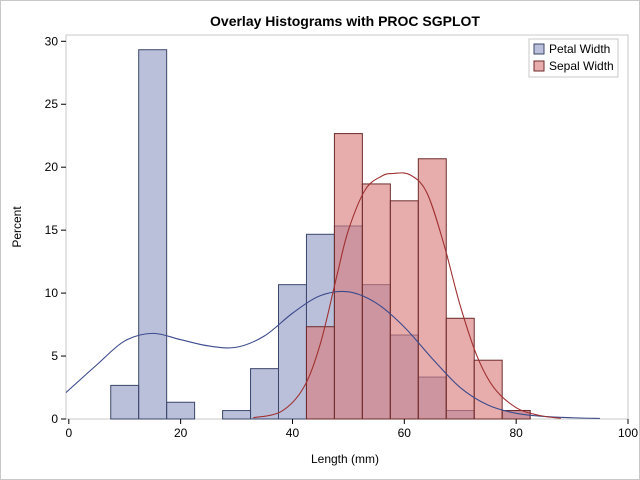 The image size is (640, 480). Describe the element at coordinates (52, 104) in the screenshot. I see `y-tick-label-25: 25` at that location.